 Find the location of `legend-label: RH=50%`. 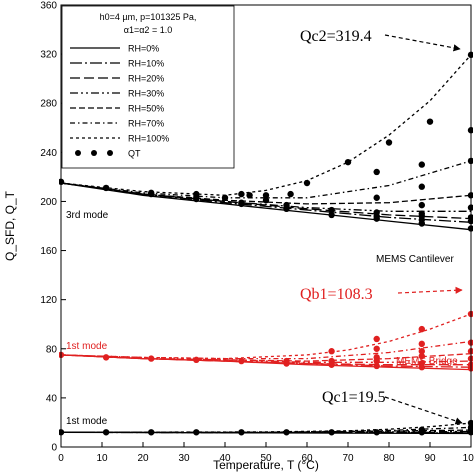

legend-label: RH=50% is located at coordinates (146, 109).